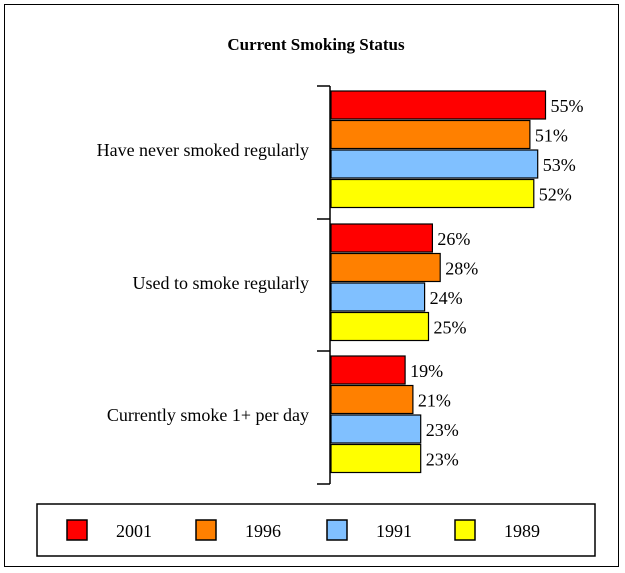 The image size is (625, 573). I want to click on category-label: Used to smoke regularly, so click(221, 283).